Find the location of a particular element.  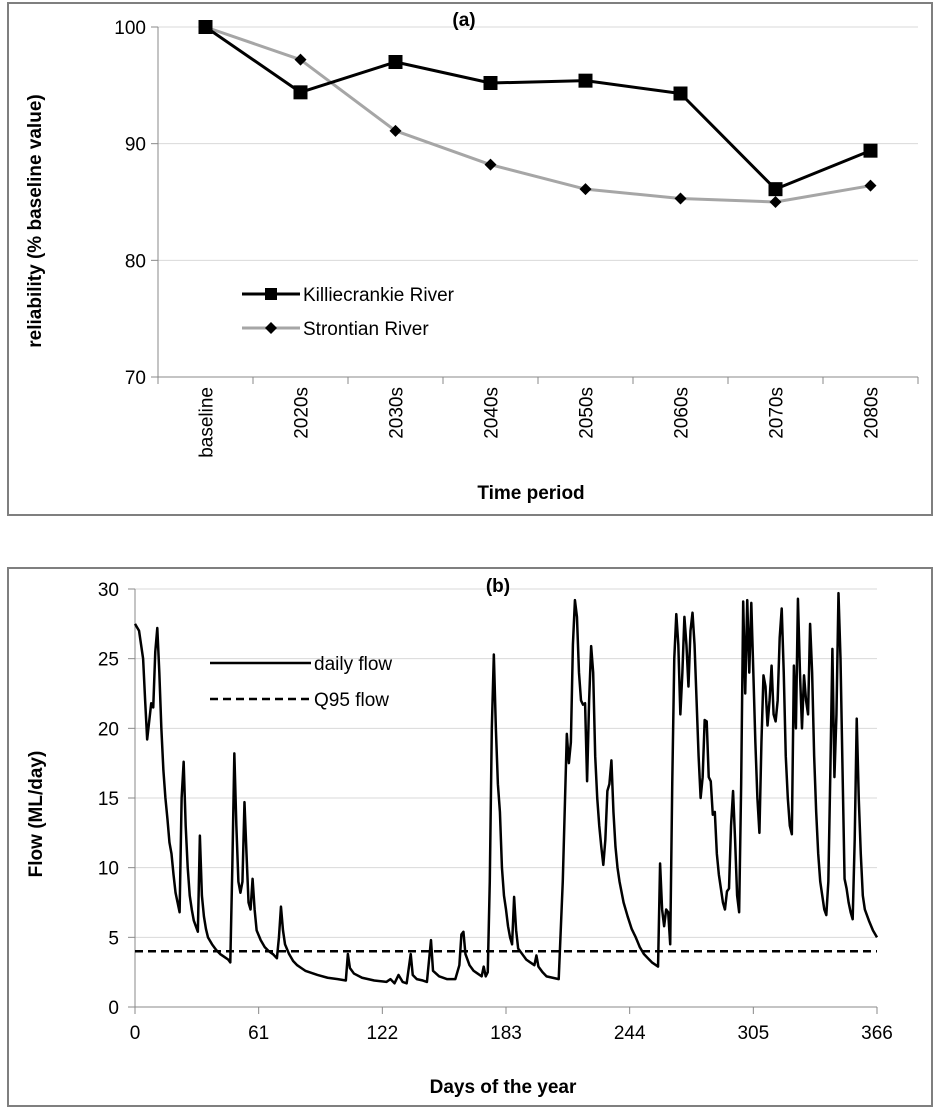

marker-killiecrankie-2040s is located at coordinates (490, 83).